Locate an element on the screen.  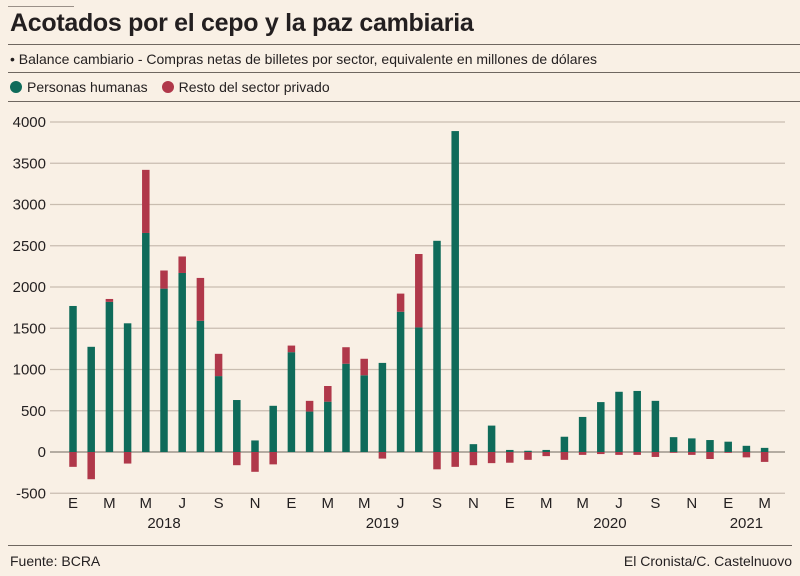
y-tick-label: 1000 is located at coordinates (29, 370).